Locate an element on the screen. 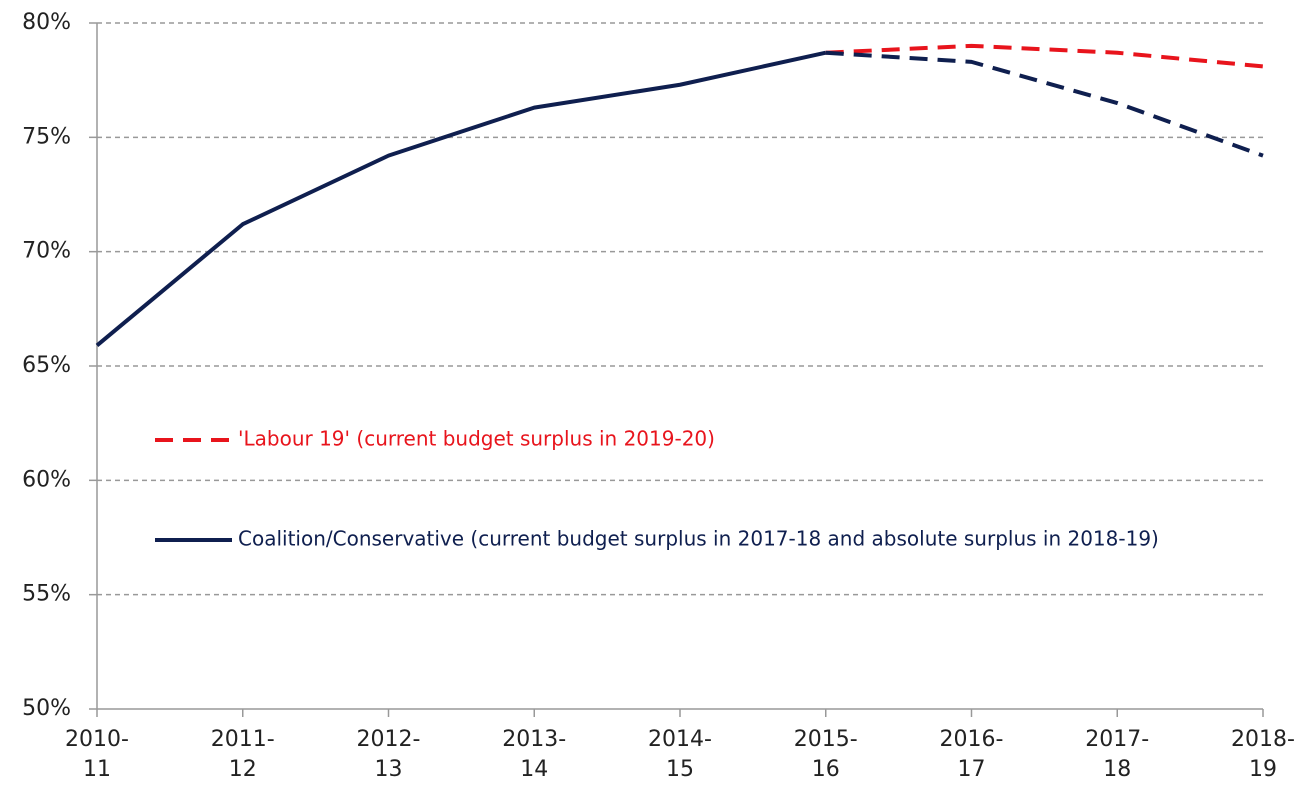  y-tick-label: 65% is located at coordinates (46, 365).